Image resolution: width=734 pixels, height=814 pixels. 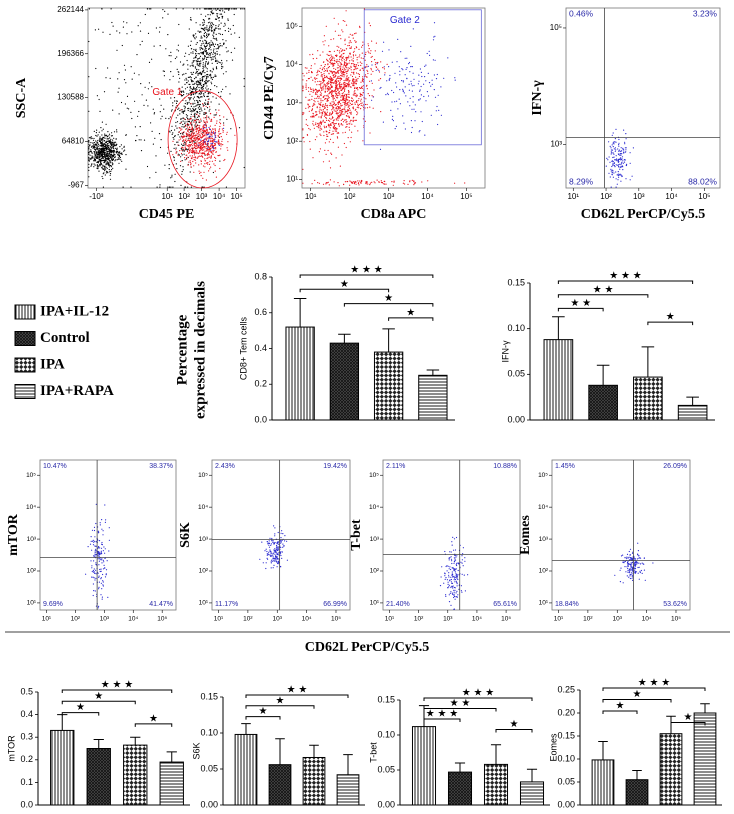 What do you see at coordinates (47, 619) in the screenshot?
I see `x-tick-label: 10¹` at bounding box center [47, 619].